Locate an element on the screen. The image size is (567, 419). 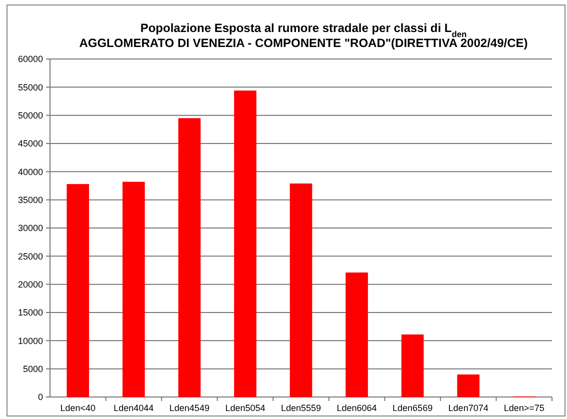
y-tick-label: 0 is located at coordinates (40, 397).